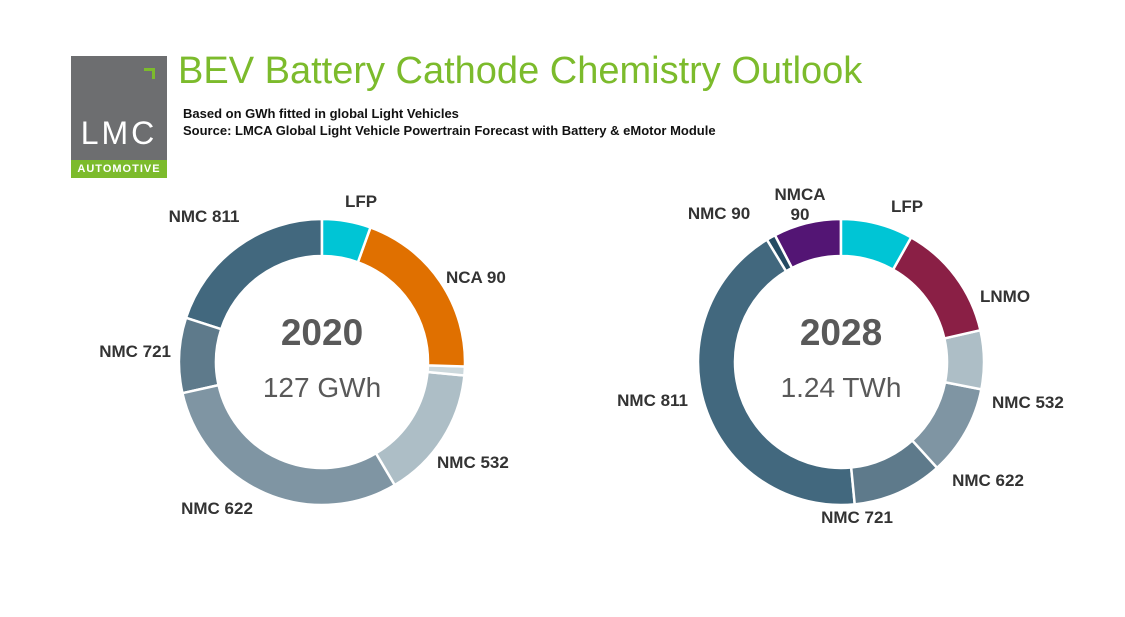  I want to click on chart-total: 127 GWh, so click(322, 387).